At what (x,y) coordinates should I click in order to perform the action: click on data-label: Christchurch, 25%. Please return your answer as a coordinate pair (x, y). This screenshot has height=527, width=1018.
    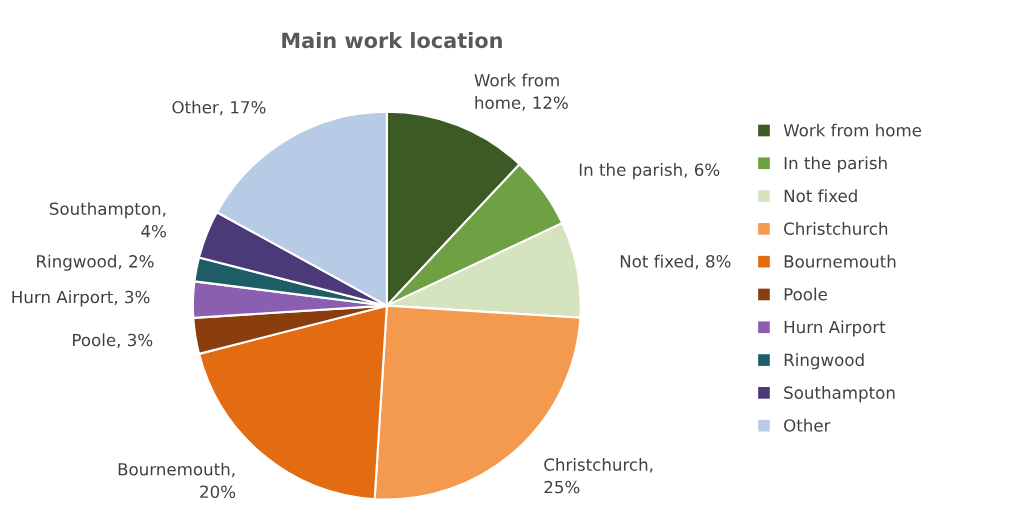
    Looking at the image, I should click on (598, 475).